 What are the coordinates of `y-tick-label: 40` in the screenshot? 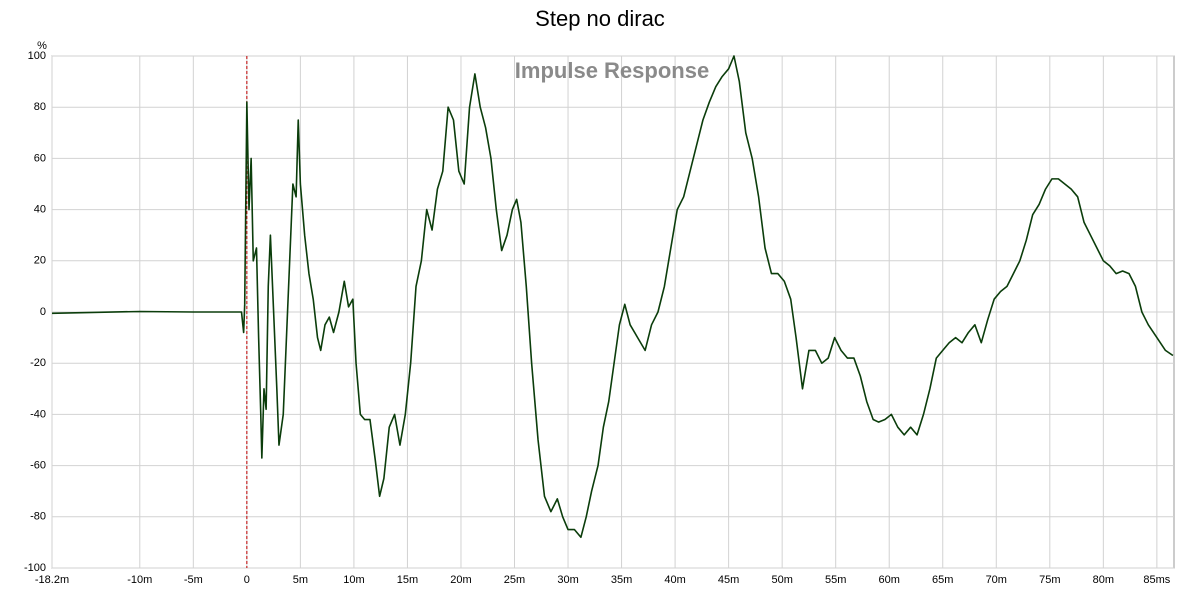 It's located at (40, 210).